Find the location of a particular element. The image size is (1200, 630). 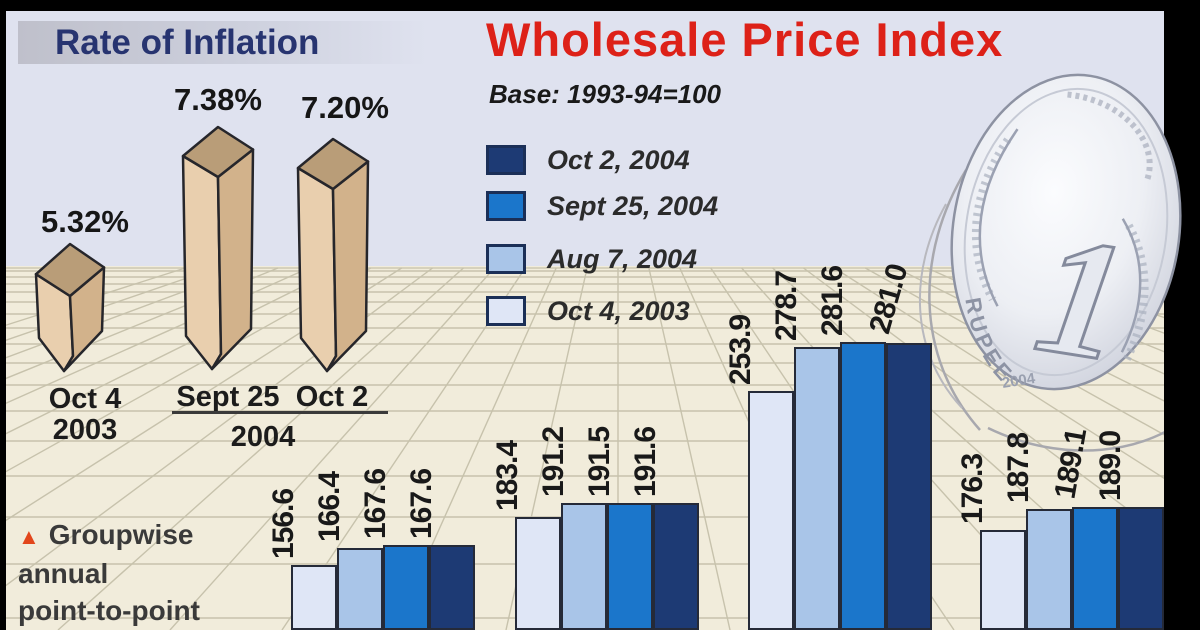

frame-border-right is located at coordinates (1182, 315).